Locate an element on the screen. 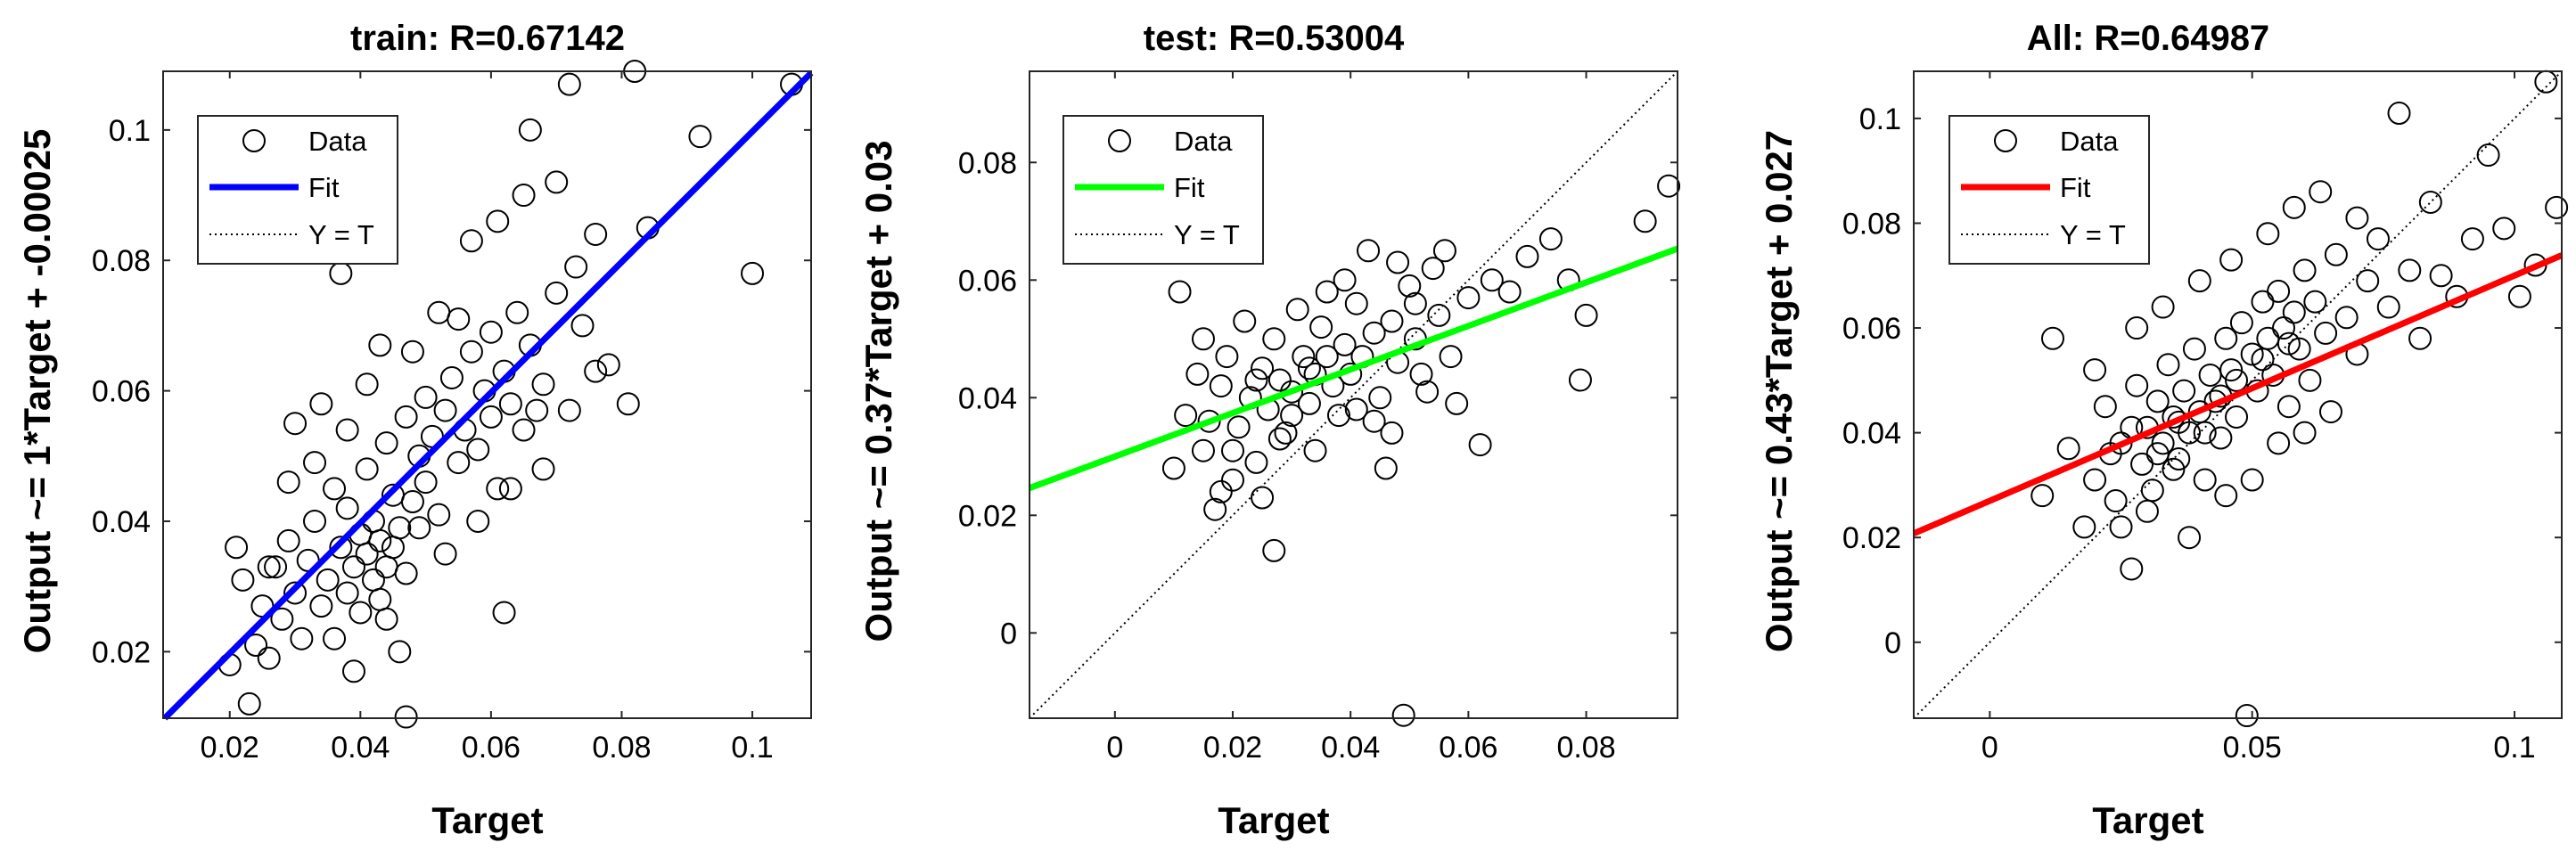 This screenshot has height=859, width=2576. y-tick-label: 0.04 is located at coordinates (987, 398).